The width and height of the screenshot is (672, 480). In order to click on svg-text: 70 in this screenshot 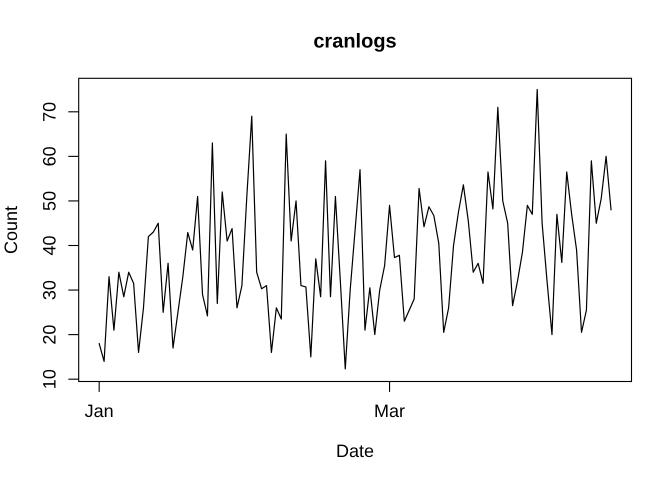, I will do `click(50, 112)`.